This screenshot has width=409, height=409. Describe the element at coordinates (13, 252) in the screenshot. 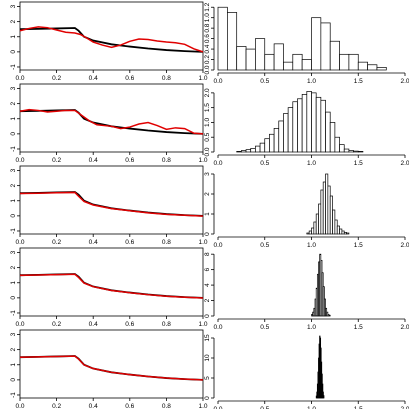

I see `y-tick-label: 3` at that location.